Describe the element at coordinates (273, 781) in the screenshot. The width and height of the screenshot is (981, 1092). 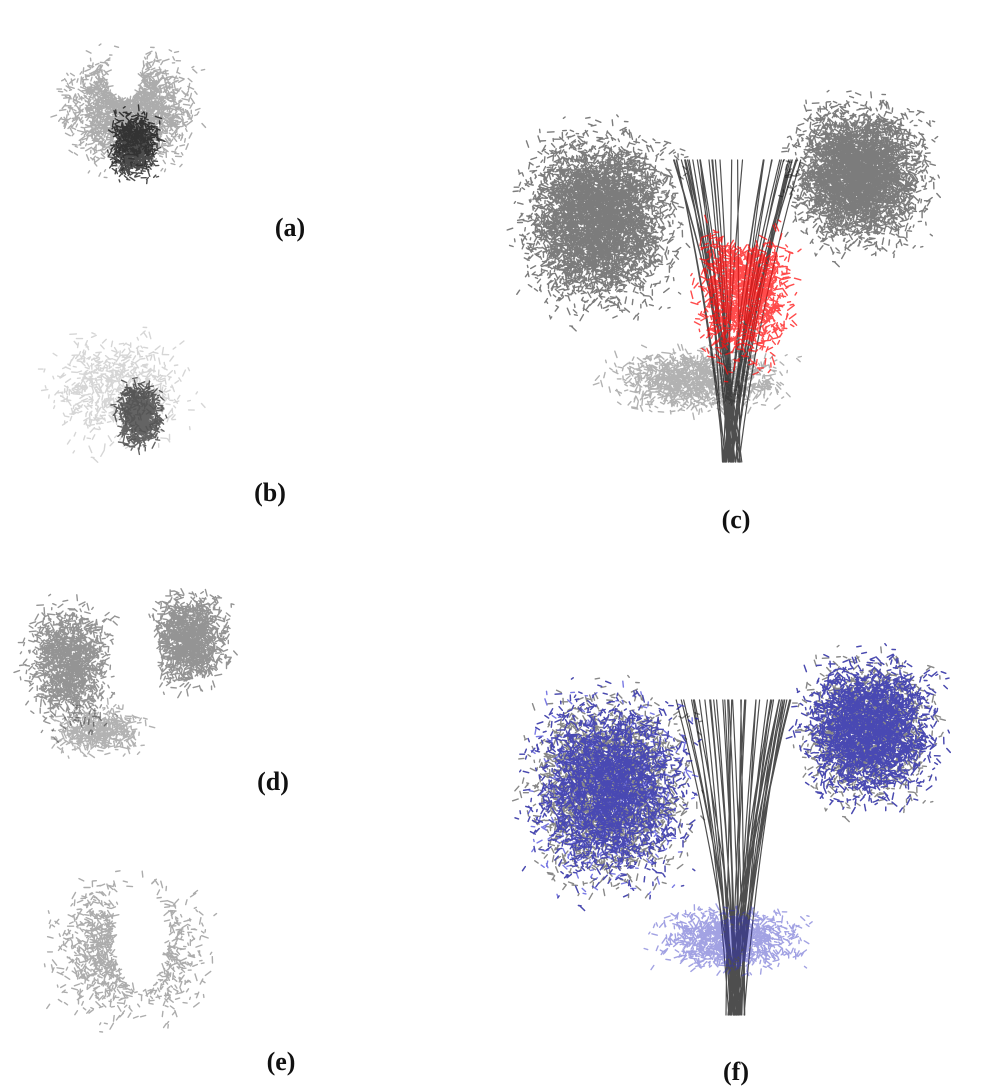
I see `panel-label: (d)` at that location.